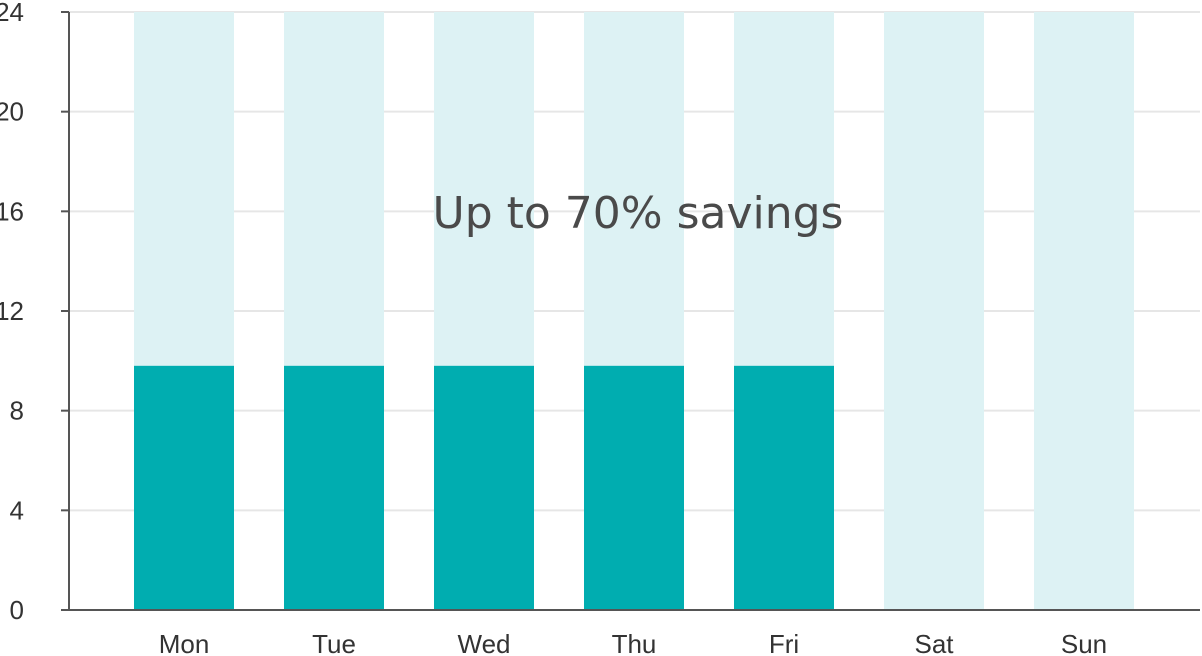 This screenshot has height=656, width=1202. I want to click on x-tick-label: Thu, so click(634, 642).